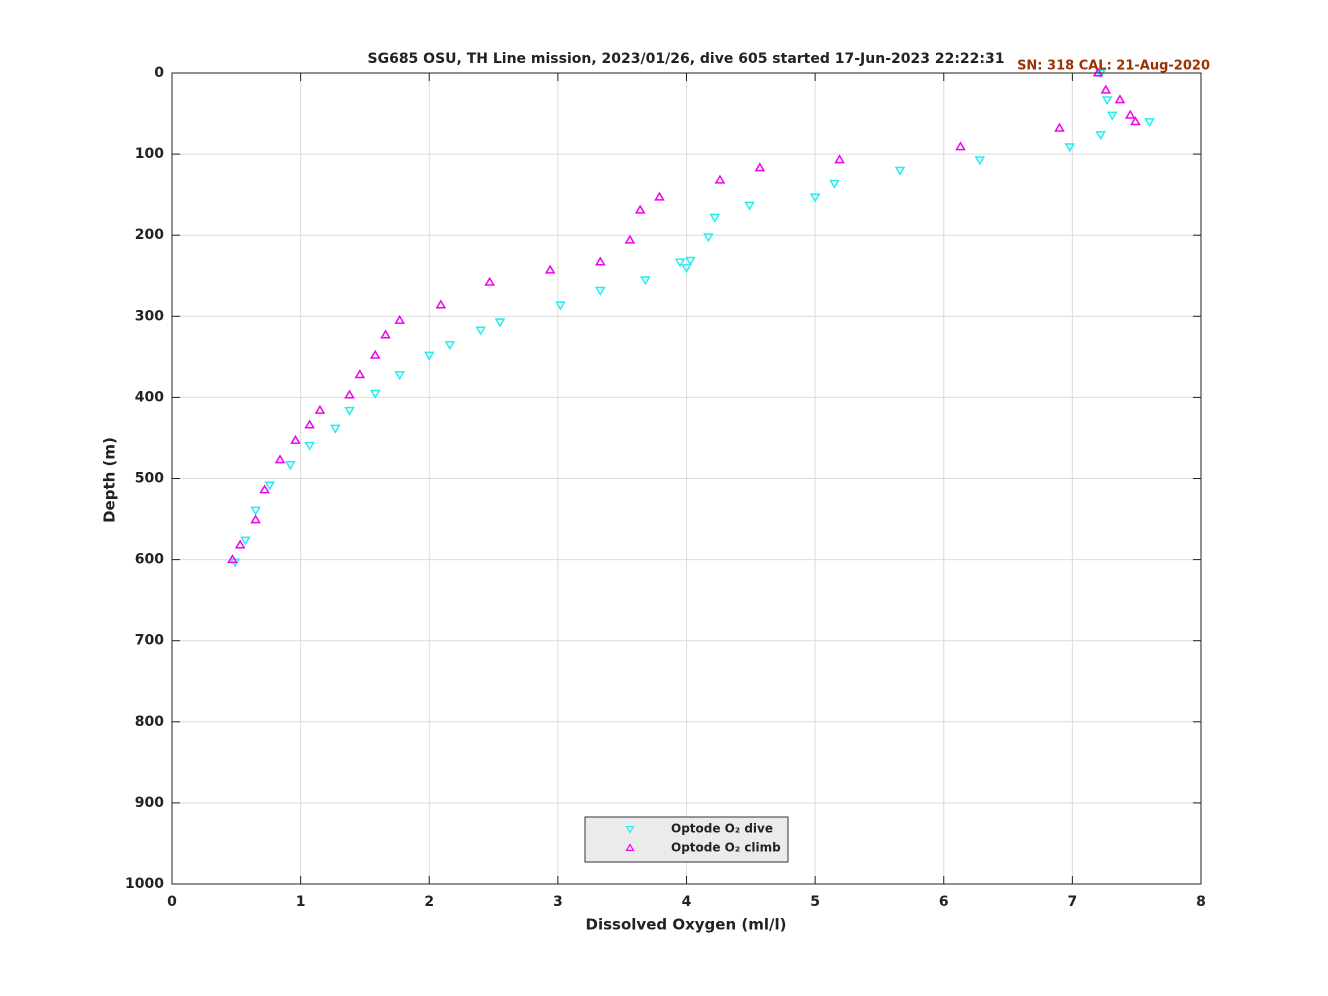  What do you see at coordinates (149, 316) in the screenshot?
I see `y-tick-label: 300` at bounding box center [149, 316].